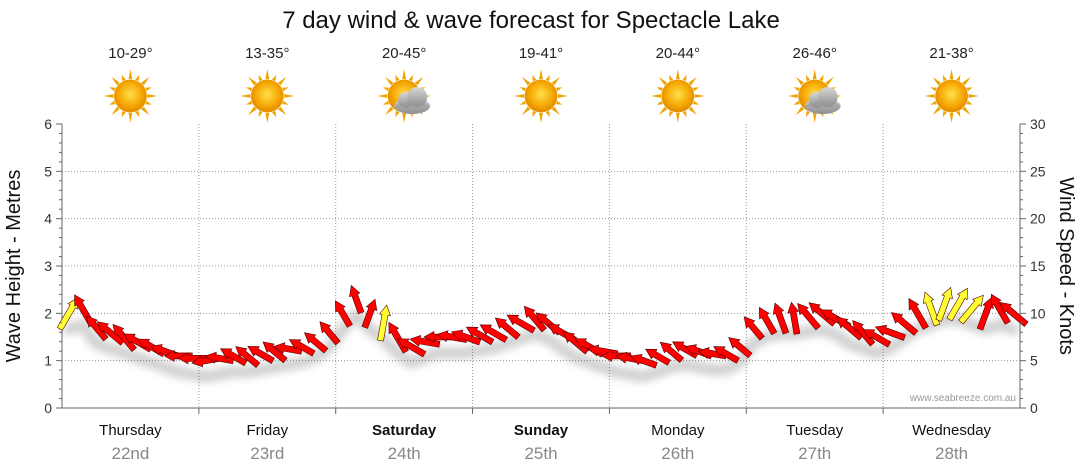 The height and width of the screenshot is (475, 1080). What do you see at coordinates (1038, 219) in the screenshot?
I see `right-tick-label: 20` at bounding box center [1038, 219].